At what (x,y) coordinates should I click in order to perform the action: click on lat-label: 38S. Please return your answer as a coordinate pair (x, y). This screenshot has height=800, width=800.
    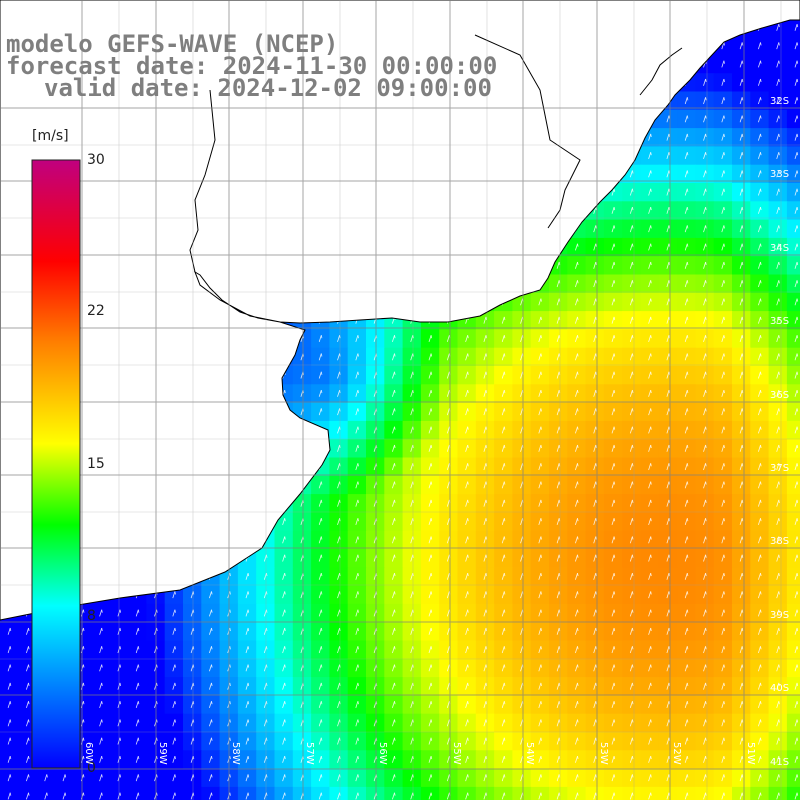
    Looking at the image, I should click on (780, 541).